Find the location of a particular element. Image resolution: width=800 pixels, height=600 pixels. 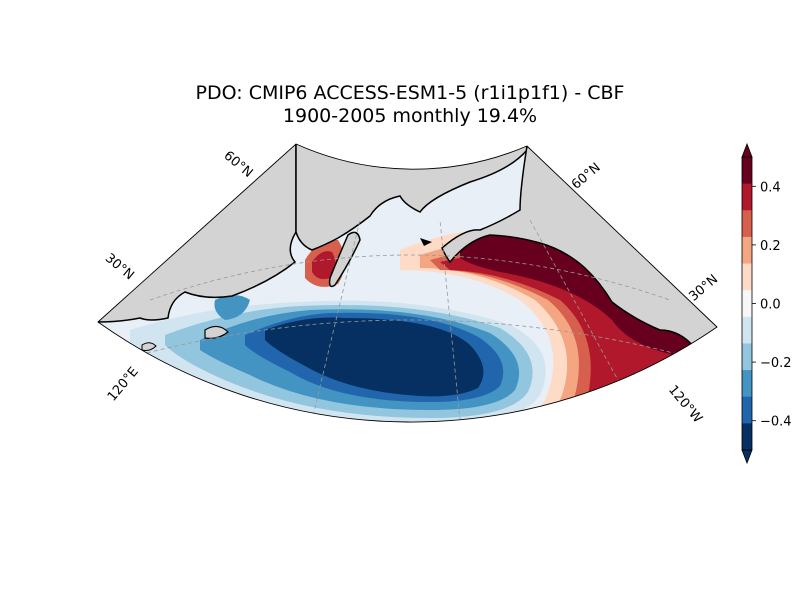

colorbar: 0.4 0.2 0.0 −0.2 −0.4 is located at coordinates (766, 303).